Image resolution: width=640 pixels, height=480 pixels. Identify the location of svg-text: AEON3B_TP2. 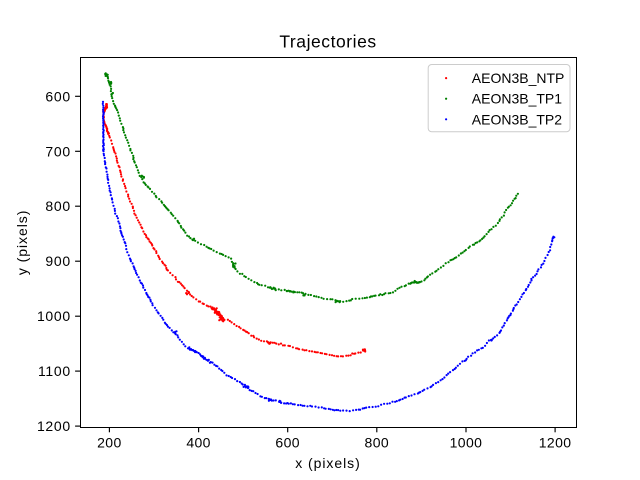
(517, 119).